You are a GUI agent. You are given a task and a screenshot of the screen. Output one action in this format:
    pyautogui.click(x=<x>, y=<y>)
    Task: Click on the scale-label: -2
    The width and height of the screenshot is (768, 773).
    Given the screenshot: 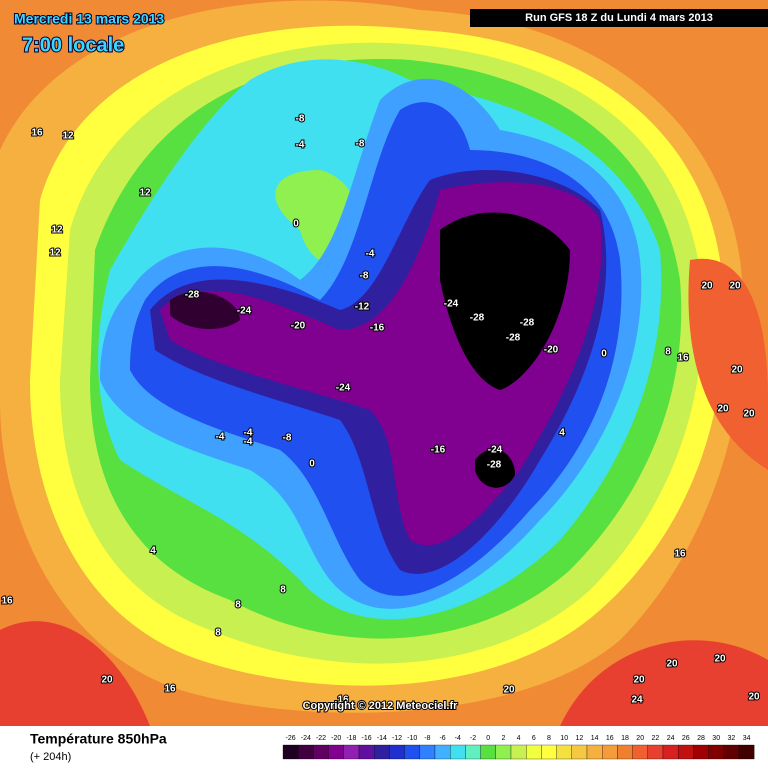 What is the action you would take?
    pyautogui.click(x=473, y=738)
    